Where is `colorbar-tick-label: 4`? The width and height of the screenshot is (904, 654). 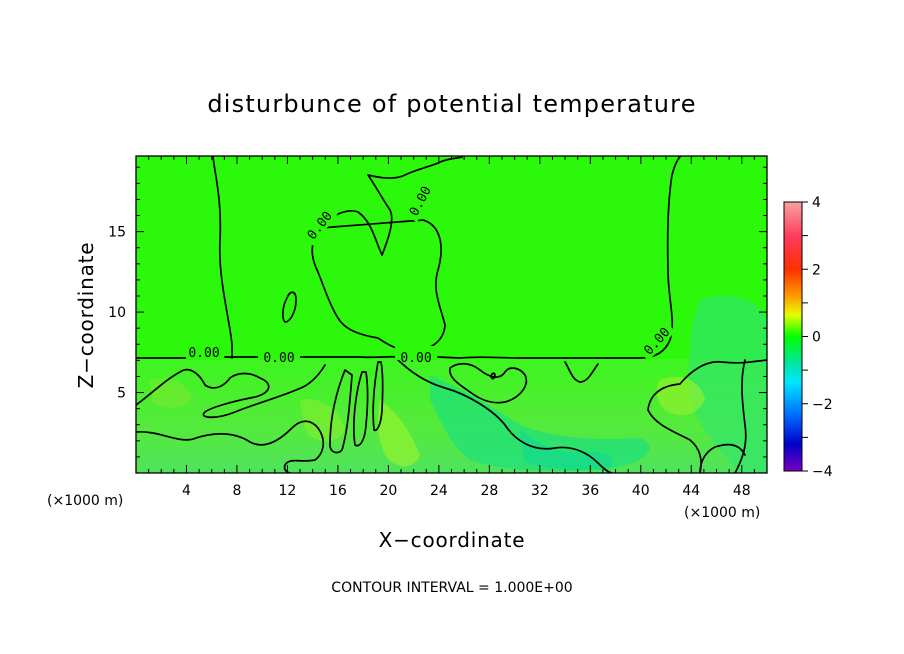 colorbar-tick-label: 4 is located at coordinates (816, 203).